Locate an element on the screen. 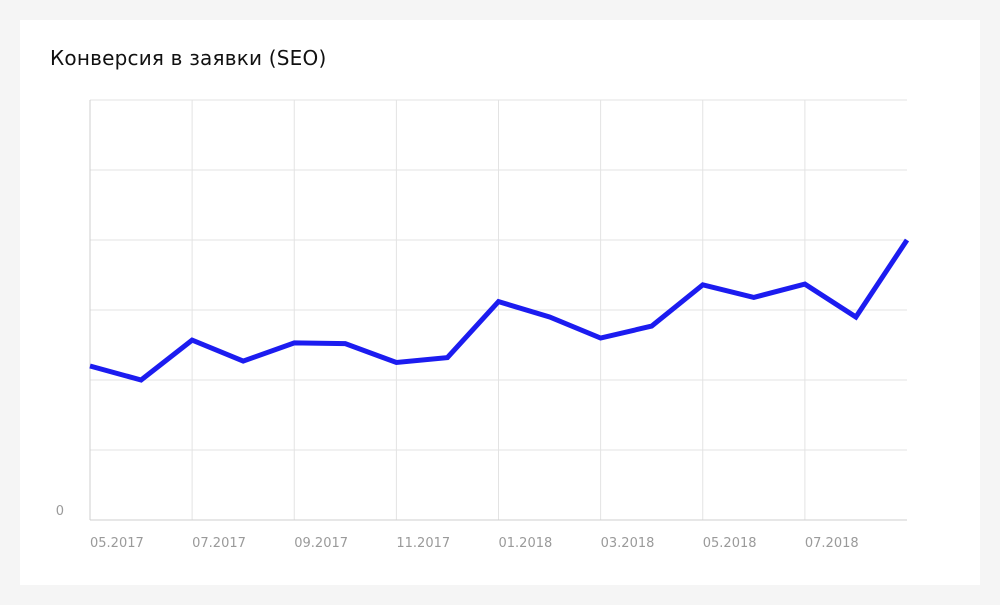  x-tick-label: 11.2017 is located at coordinates (423, 543).